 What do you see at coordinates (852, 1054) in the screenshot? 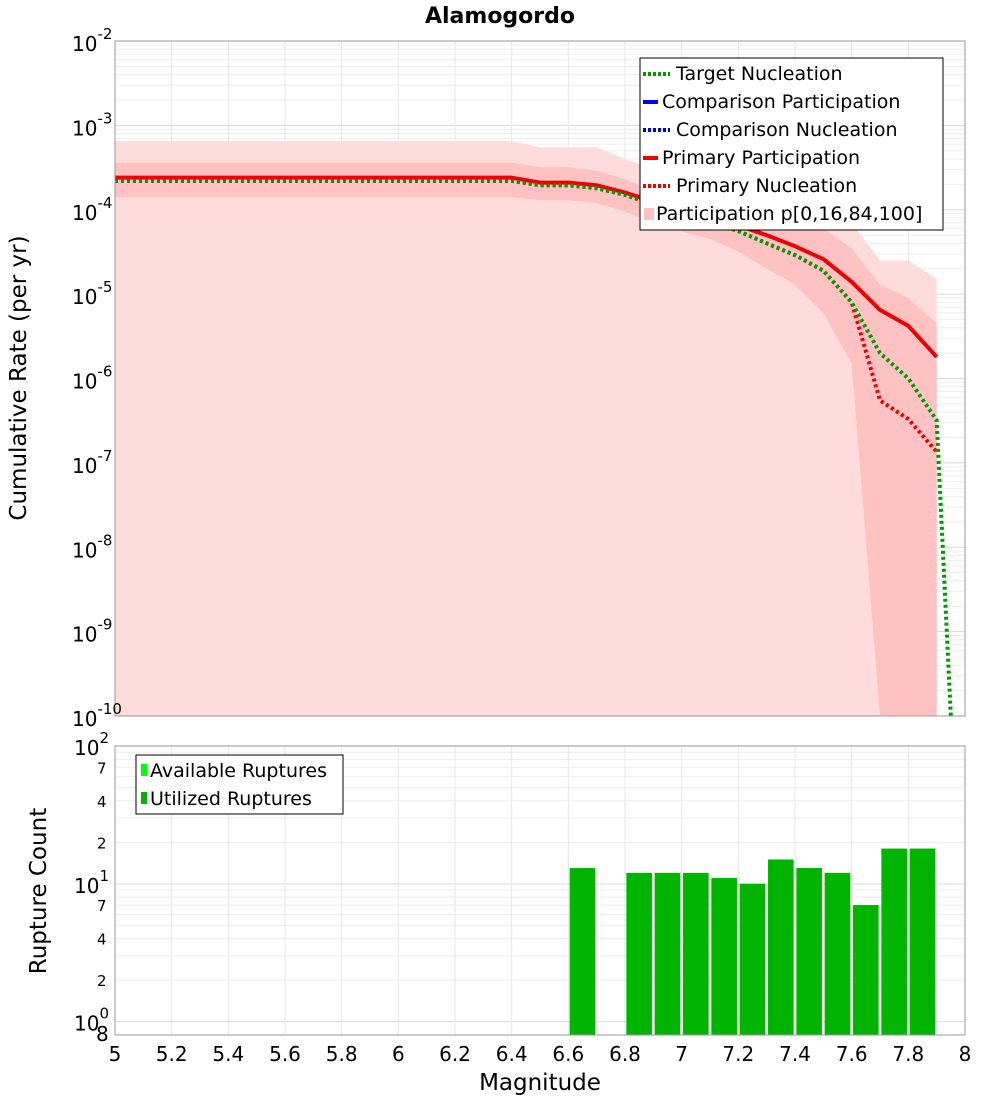
I see `magnitude-x-tick-label: 7.6` at bounding box center [852, 1054].